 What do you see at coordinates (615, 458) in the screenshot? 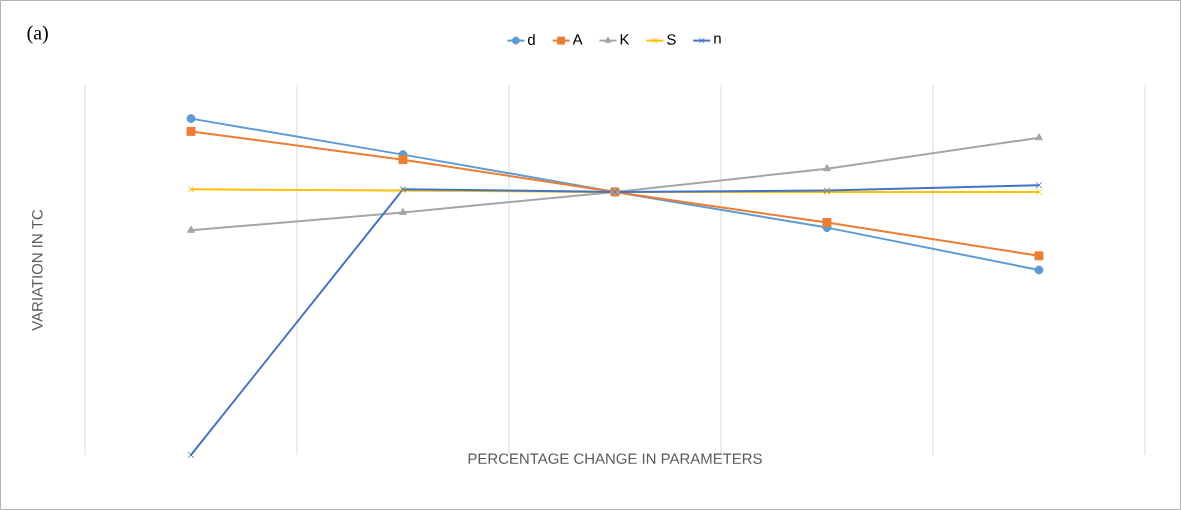
I see `x-axis-title: PERCENTAGE CHANGE IN PARAMETERS` at bounding box center [615, 458].